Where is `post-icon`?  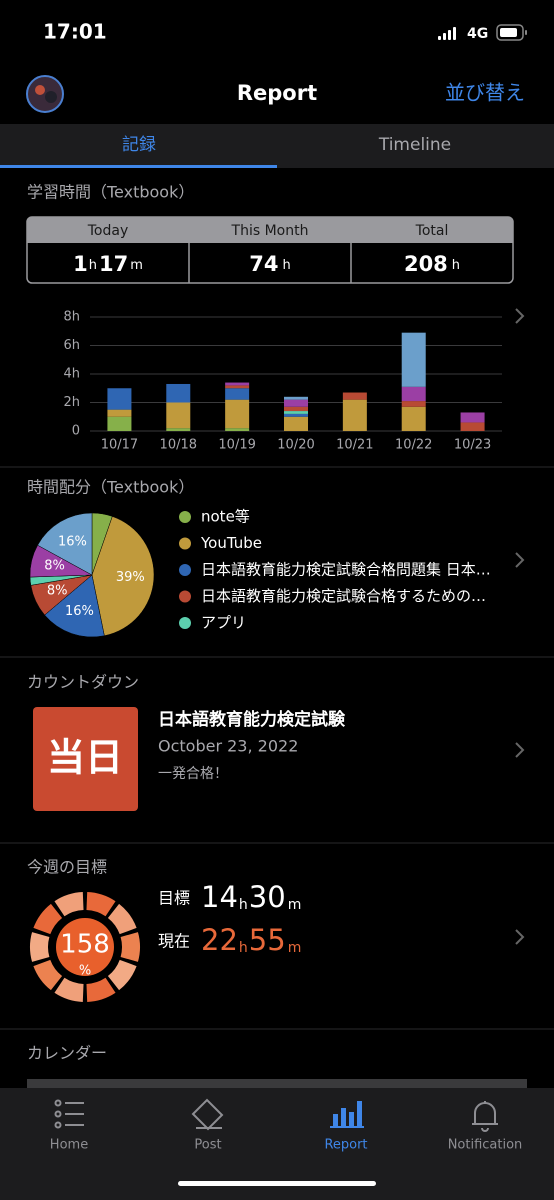
post-icon is located at coordinates (207, 1114).